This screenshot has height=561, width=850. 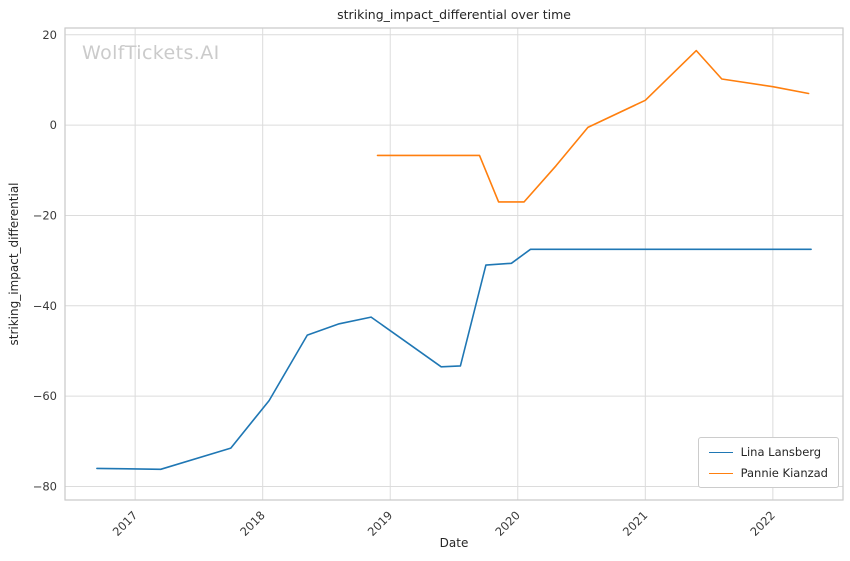 What do you see at coordinates (252, 523) in the screenshot?
I see `x-tick-label: 2018` at bounding box center [252, 523].